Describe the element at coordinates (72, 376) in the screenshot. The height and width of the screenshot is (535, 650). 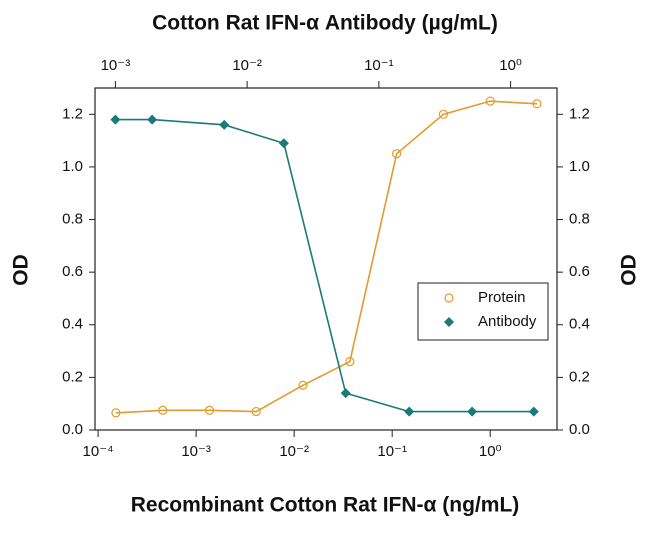
I see `y-tick-label: 0.2` at that location.